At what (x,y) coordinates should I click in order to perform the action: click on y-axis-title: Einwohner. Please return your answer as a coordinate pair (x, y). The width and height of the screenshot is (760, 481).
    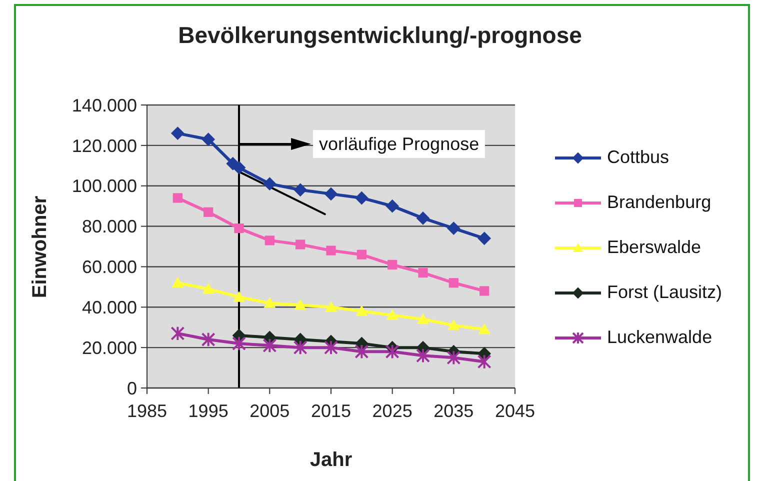
    Looking at the image, I should click on (40, 247).